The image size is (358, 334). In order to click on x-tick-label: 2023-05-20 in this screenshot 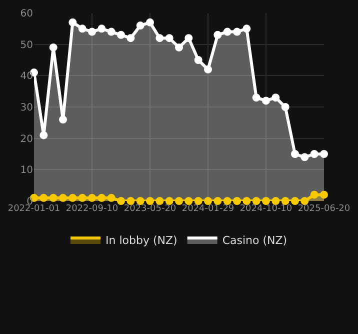, I will do `click(150, 209)`.